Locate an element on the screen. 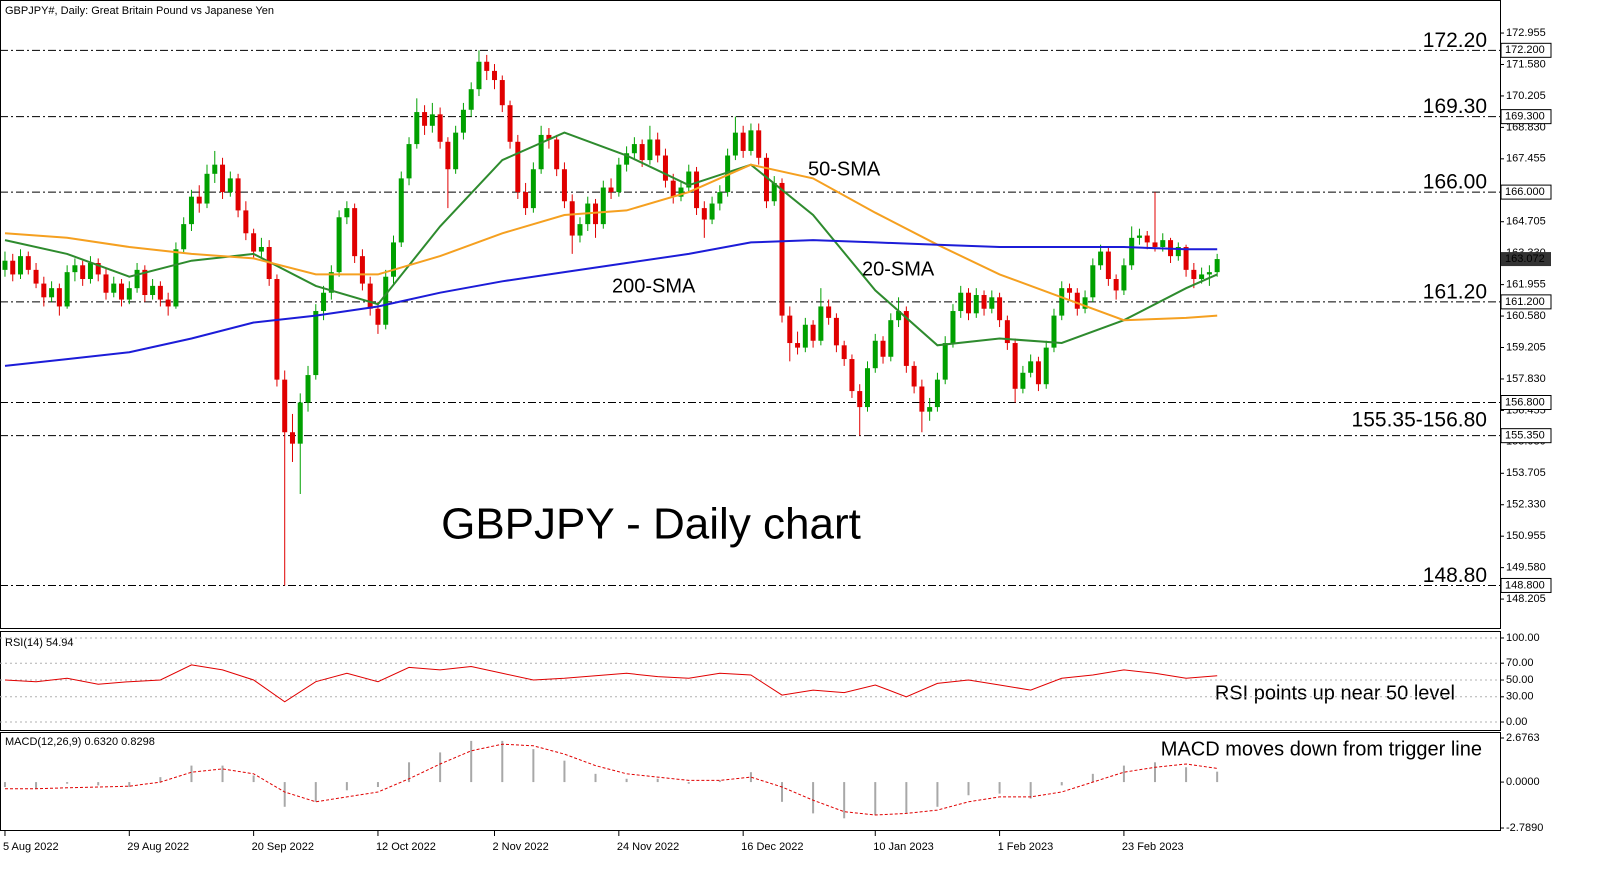  y-tick-label: 2.6763 is located at coordinates (1523, 738).